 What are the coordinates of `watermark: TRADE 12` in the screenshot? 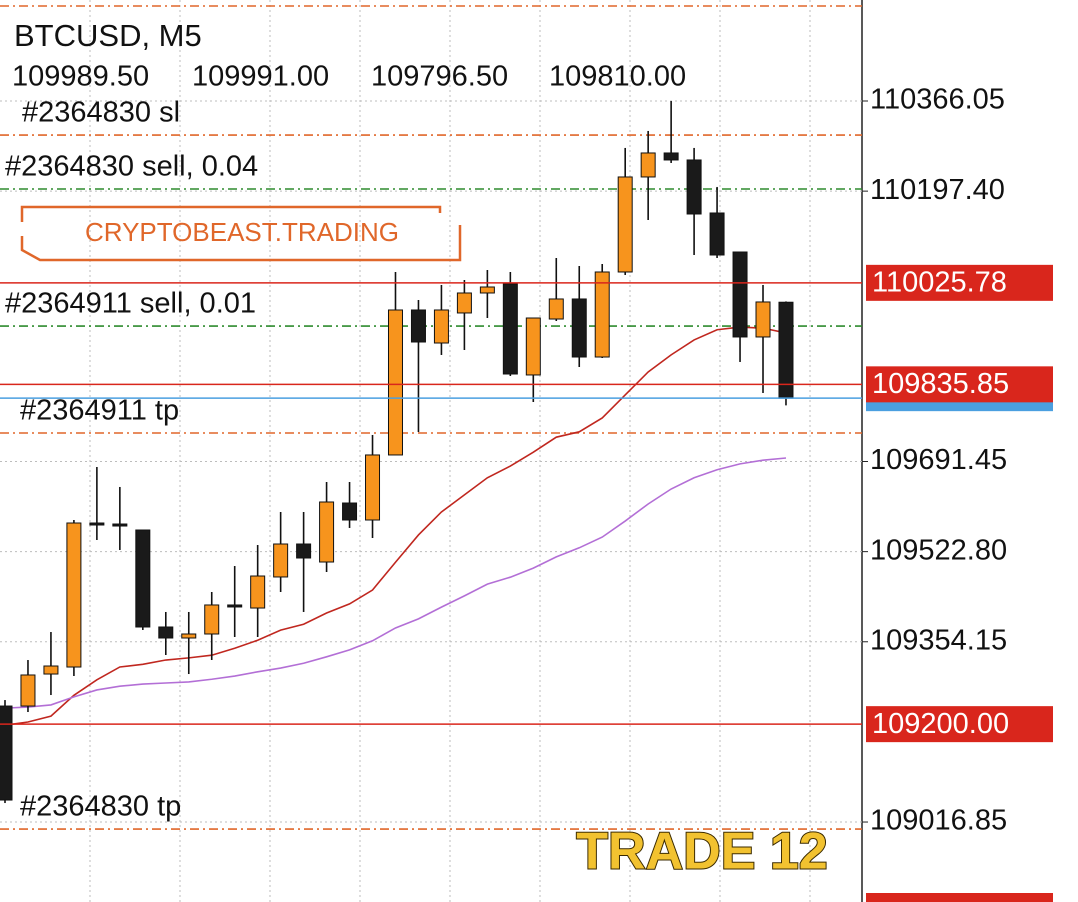 It's located at (701, 852).